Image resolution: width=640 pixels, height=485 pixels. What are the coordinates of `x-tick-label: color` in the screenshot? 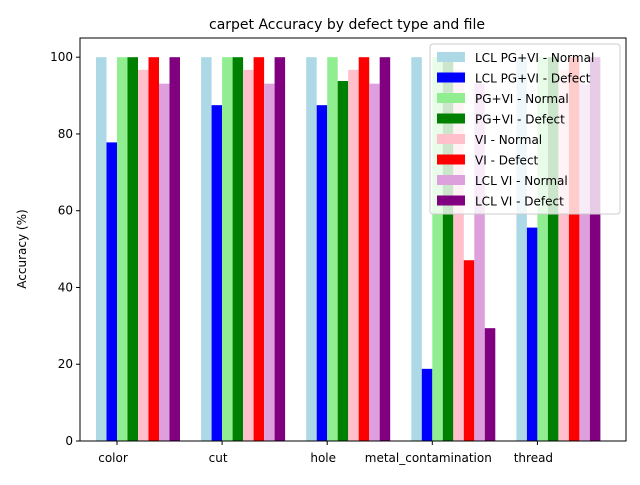 It's located at (113, 458).